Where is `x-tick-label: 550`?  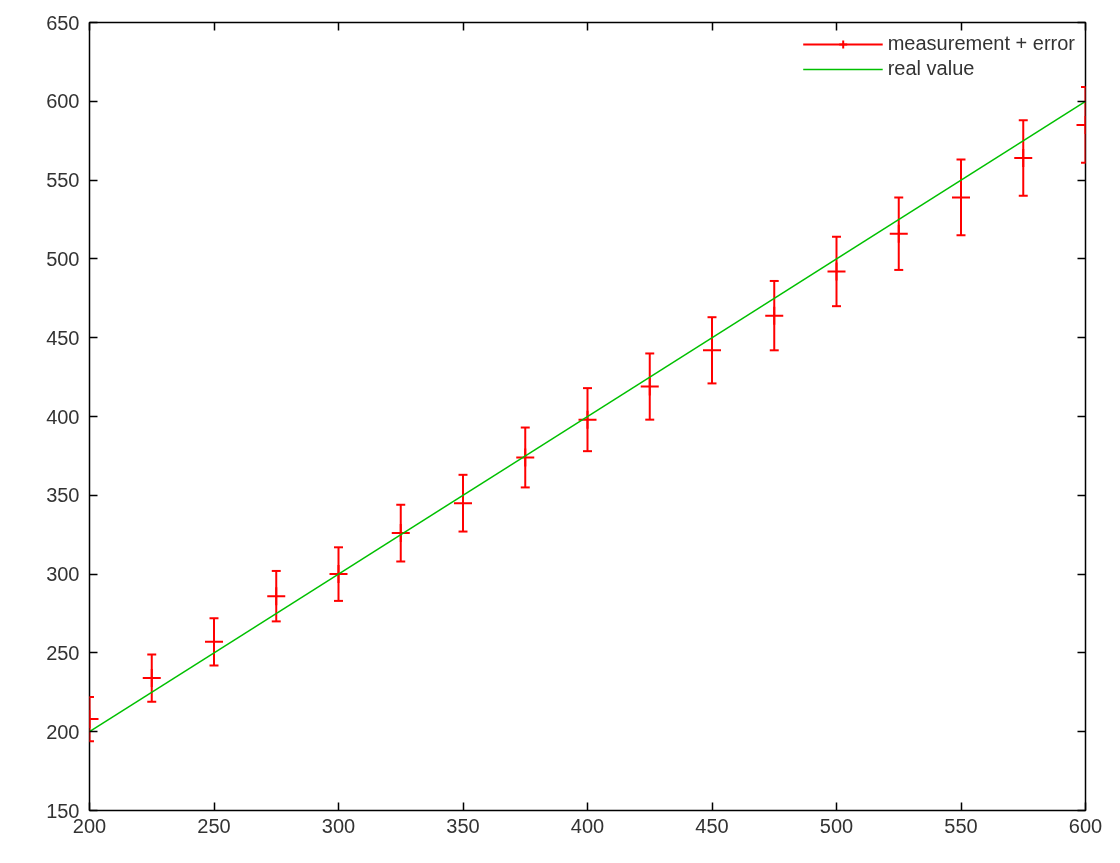
x-tick-label: 550 is located at coordinates (961, 825).